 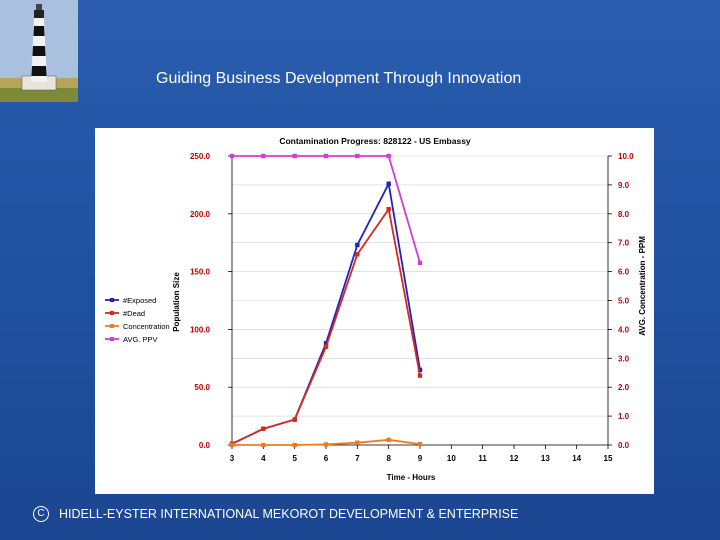 I want to click on y2-tick-label: 1.0, so click(x=624, y=416).